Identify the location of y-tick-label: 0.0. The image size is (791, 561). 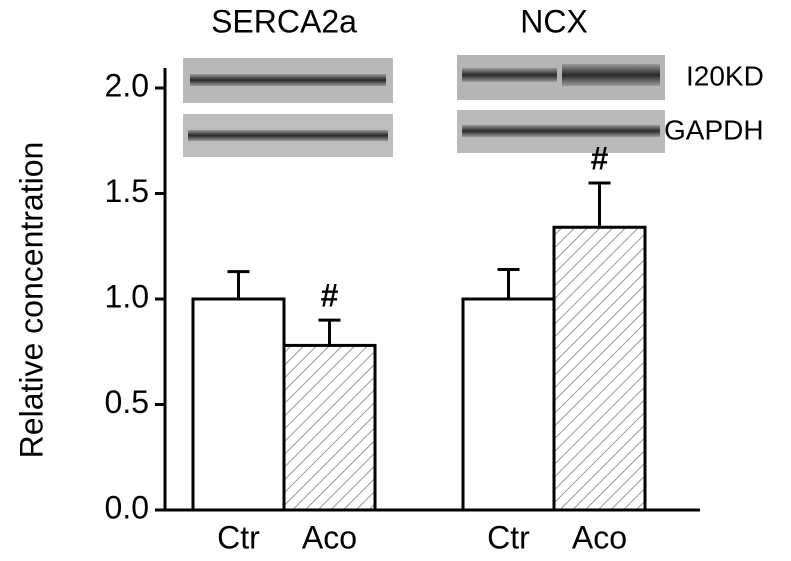
(127, 507).